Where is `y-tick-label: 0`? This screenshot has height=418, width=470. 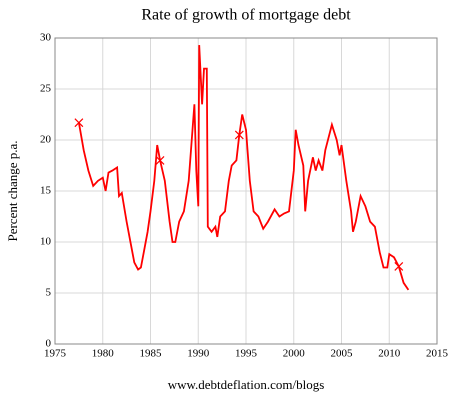 y-tick-label: 0 is located at coordinates (49, 344).